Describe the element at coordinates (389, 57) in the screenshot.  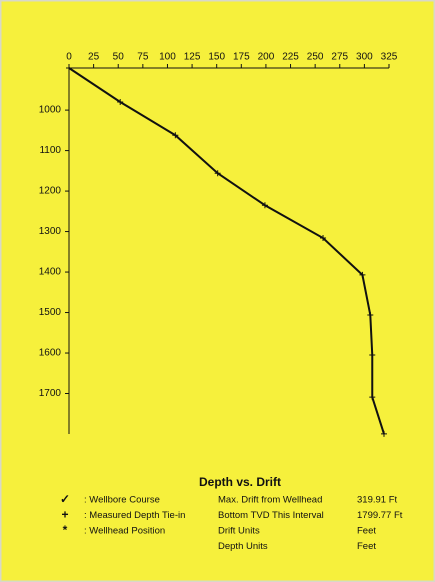
I see `x-tick-label: 325` at that location.